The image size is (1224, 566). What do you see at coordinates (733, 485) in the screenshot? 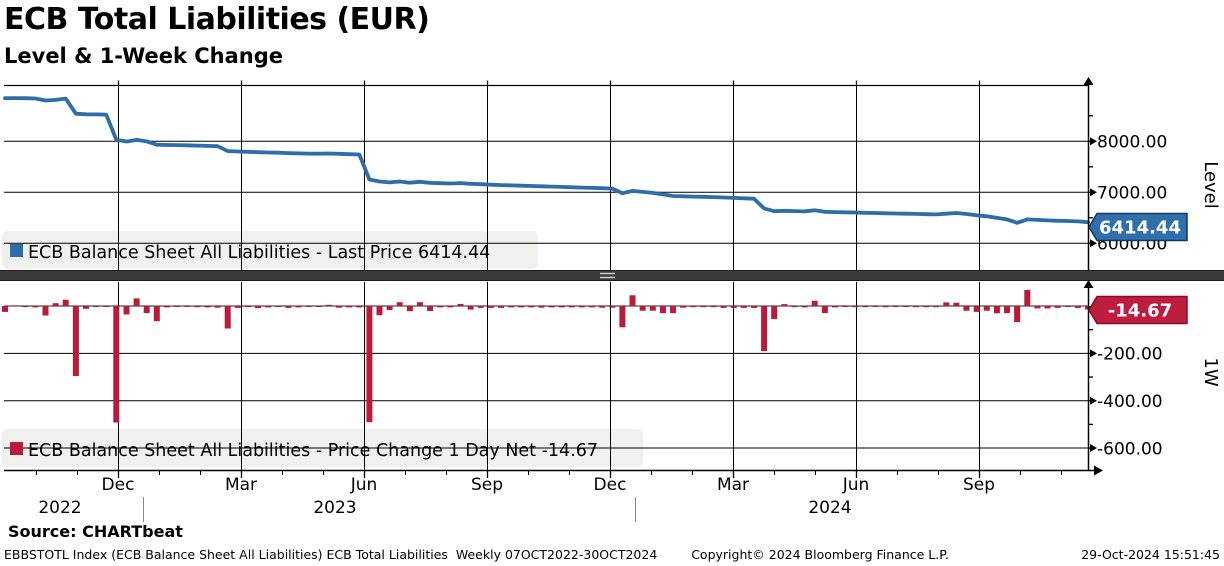
I see `xlabel-mar-2024: Mar` at bounding box center [733, 485].